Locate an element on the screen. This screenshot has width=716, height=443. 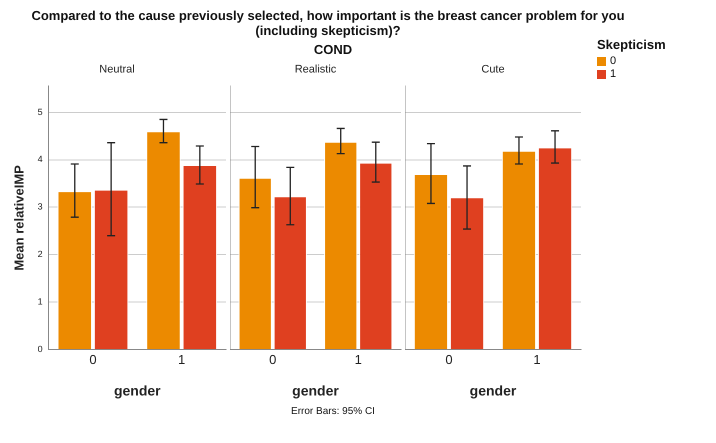
chart-title: Cute is located at coordinates (493, 70).